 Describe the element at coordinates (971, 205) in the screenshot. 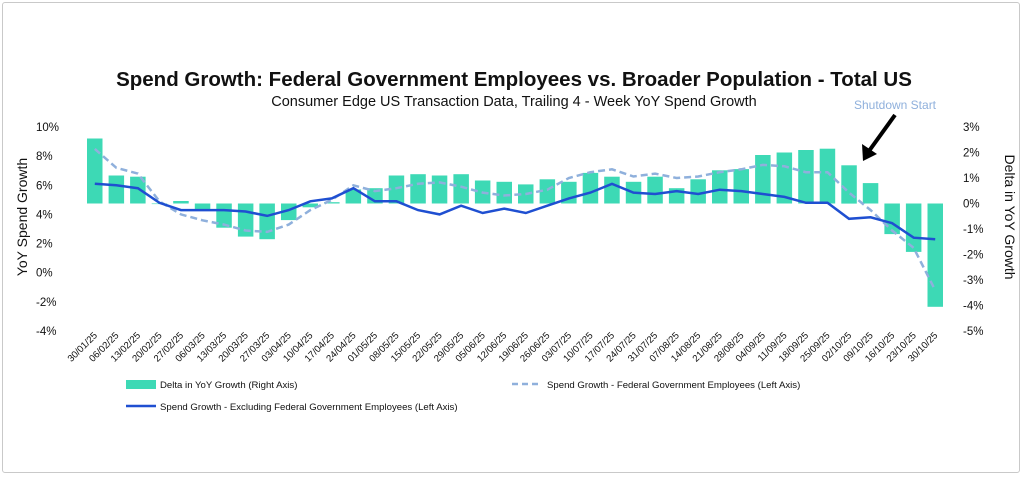

I see `right-tick-label: 0%` at that location.